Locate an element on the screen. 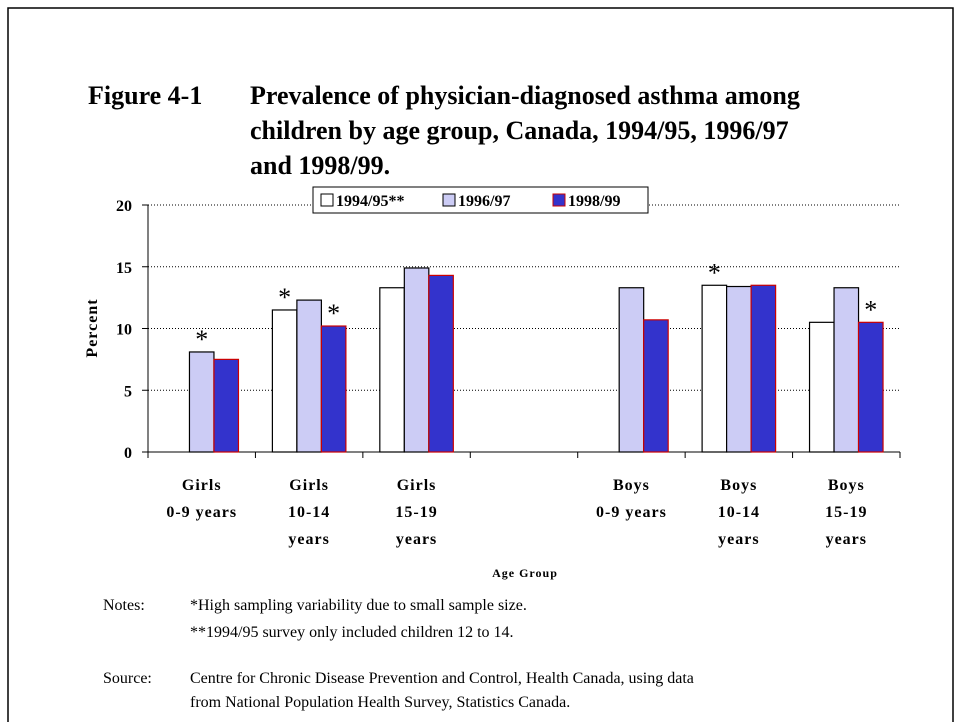  legend-label: 1996/97 is located at coordinates (484, 201).